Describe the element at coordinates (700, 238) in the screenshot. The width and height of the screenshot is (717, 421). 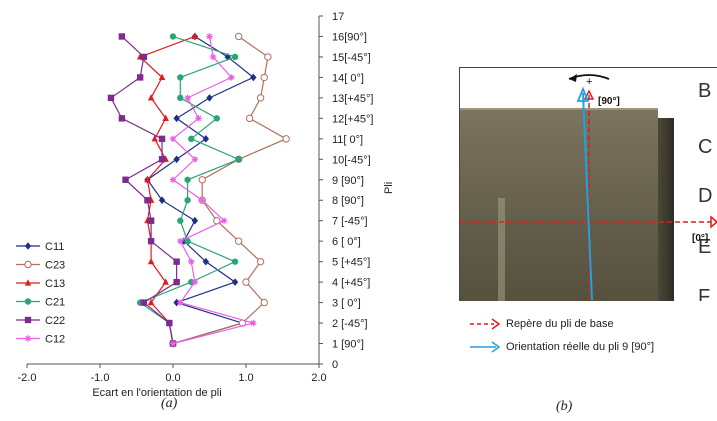
I see `label-0: [0°]` at that location.